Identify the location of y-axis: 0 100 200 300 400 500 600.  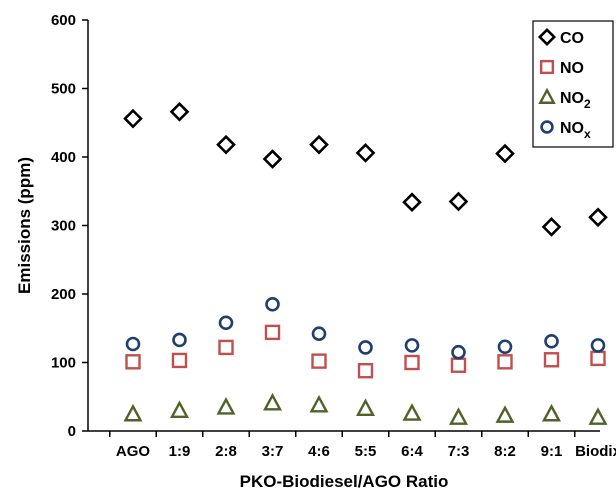
(70, 226).